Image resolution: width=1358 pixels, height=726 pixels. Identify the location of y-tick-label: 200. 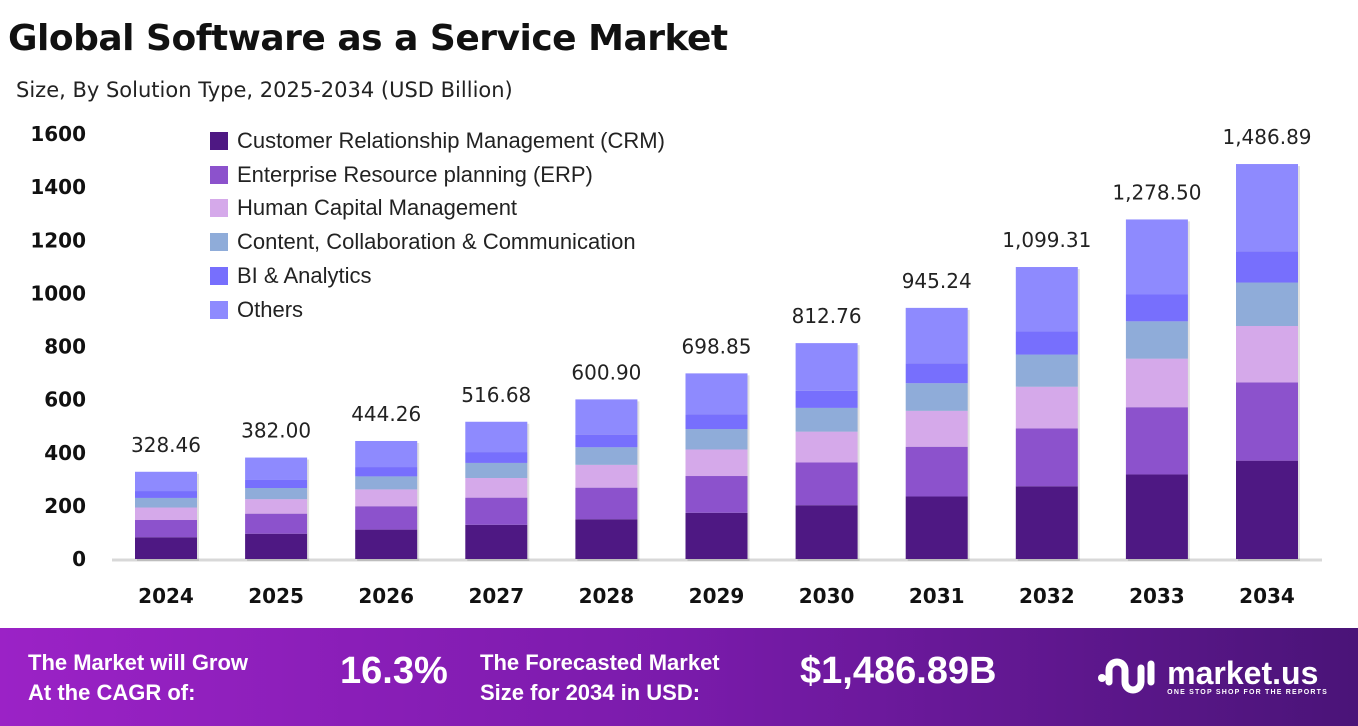
(65, 506).